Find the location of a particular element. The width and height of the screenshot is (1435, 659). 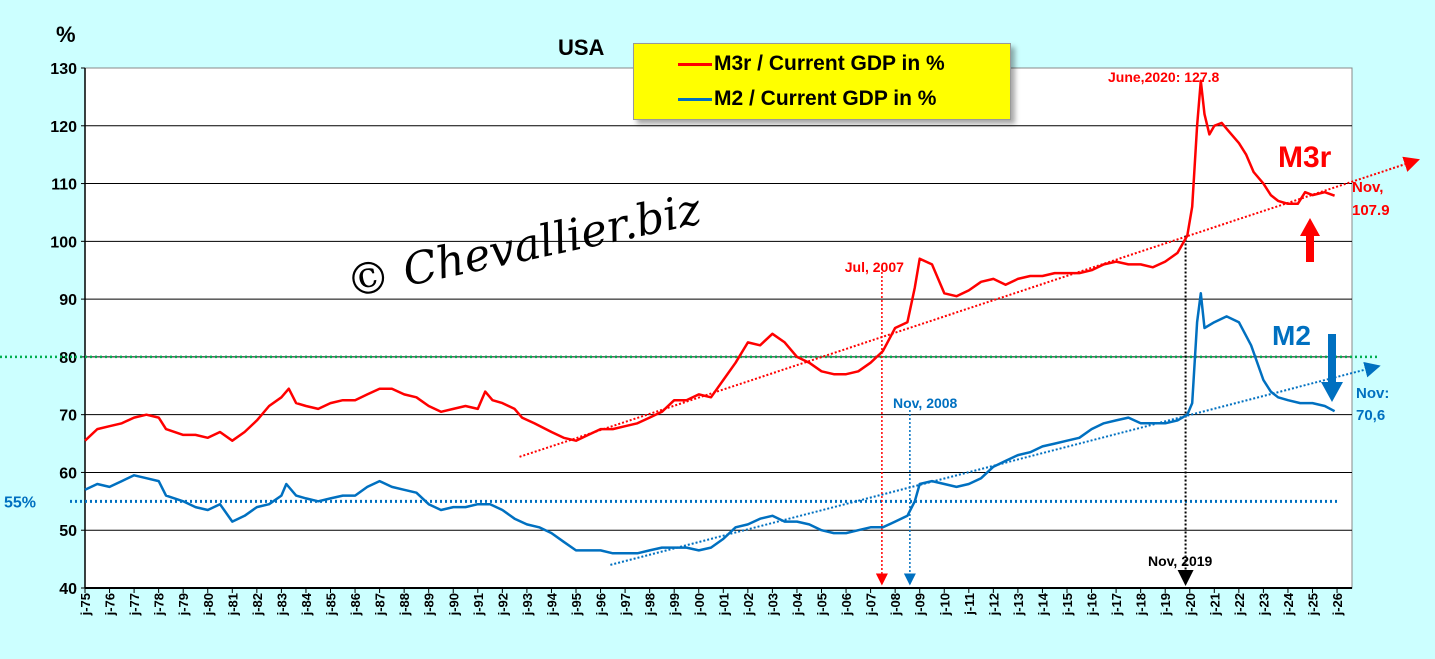

legend-item-m2: M2 / Current GDP in % is located at coordinates (807, 99).